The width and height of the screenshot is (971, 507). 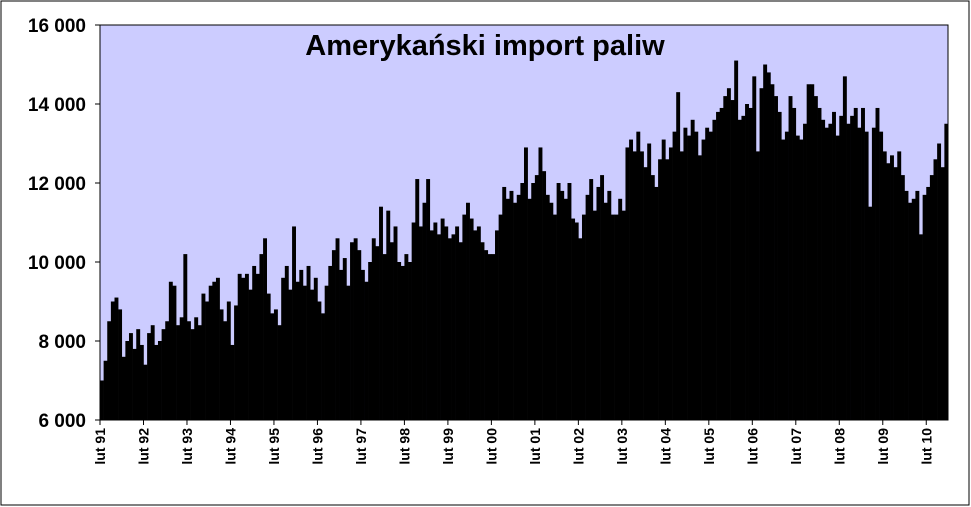 What do you see at coordinates (491, 446) in the screenshot?
I see `x-tick-label: lut 00` at bounding box center [491, 446].